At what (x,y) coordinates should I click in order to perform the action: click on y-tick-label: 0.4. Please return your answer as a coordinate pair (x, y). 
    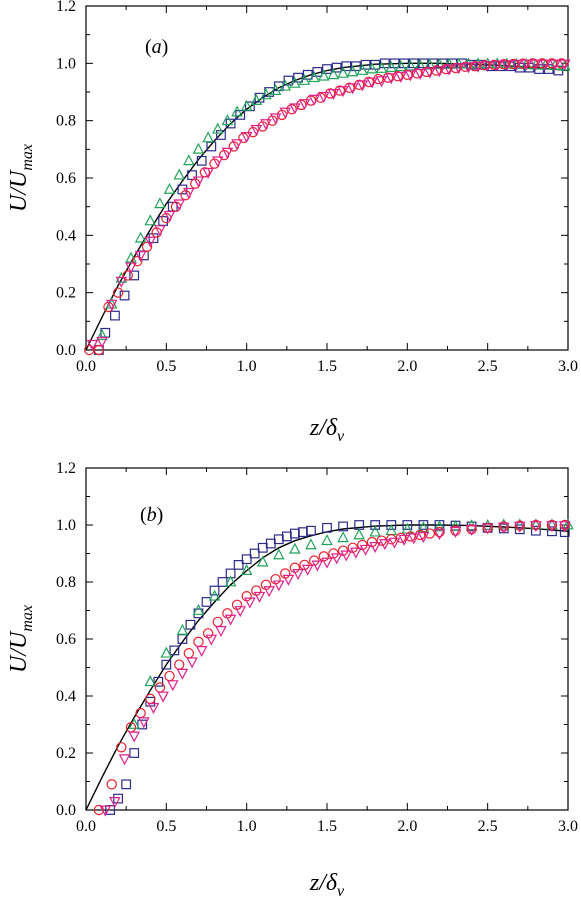
    Looking at the image, I should click on (66, 235).